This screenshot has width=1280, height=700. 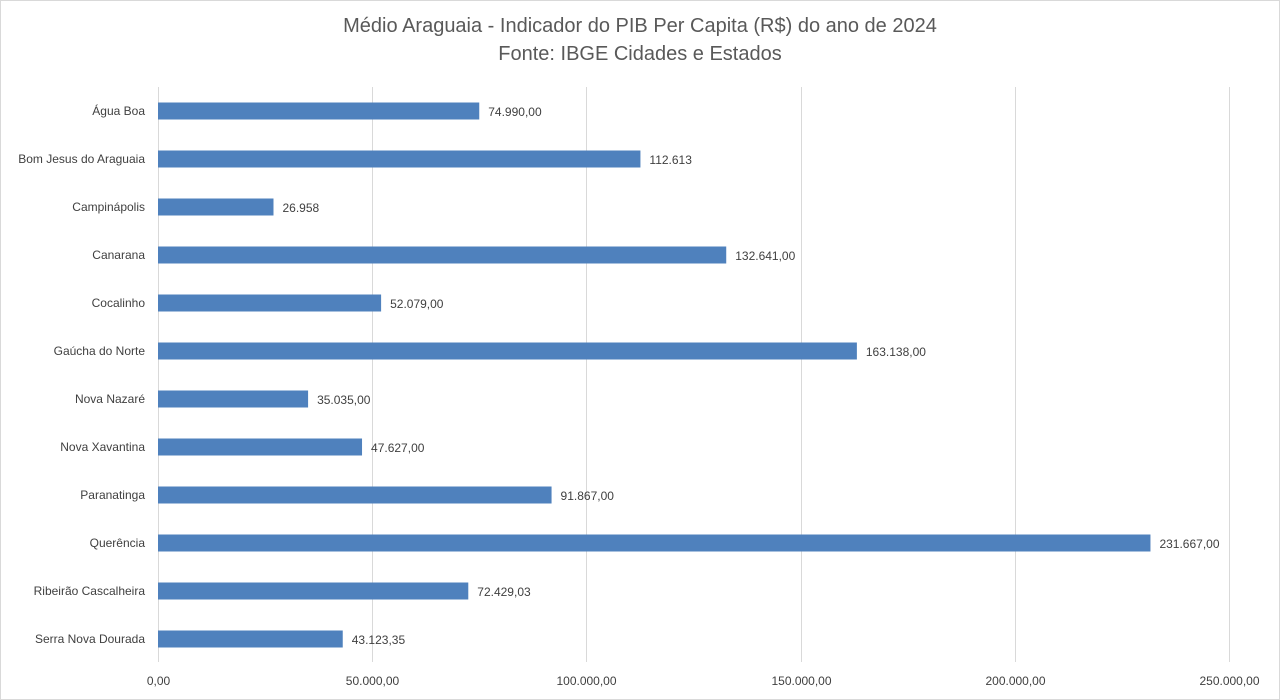 What do you see at coordinates (1189, 544) in the screenshot?
I see `data-label: 231.667,00` at bounding box center [1189, 544].